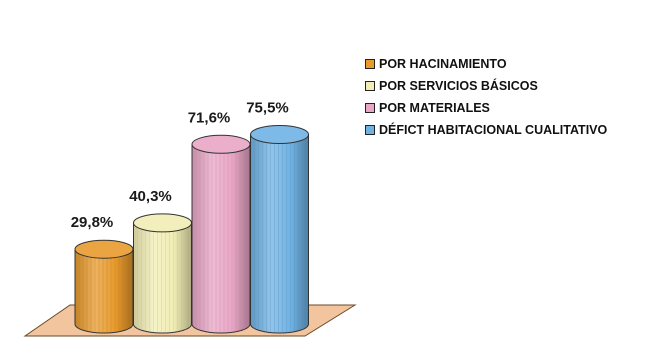 This screenshot has height=342, width=654. I want to click on legend-item: POR HACINAMIENTO, so click(486, 64).